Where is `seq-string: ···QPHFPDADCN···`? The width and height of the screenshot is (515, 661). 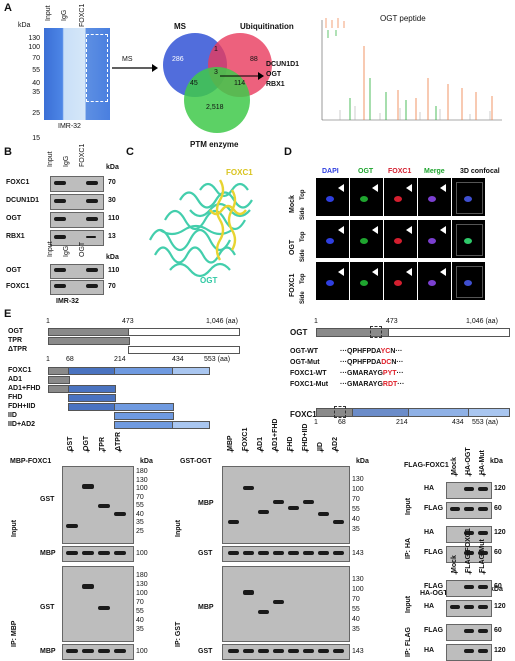
seq-string: ···QPHFPDADCN··· is located at coordinates (371, 362).